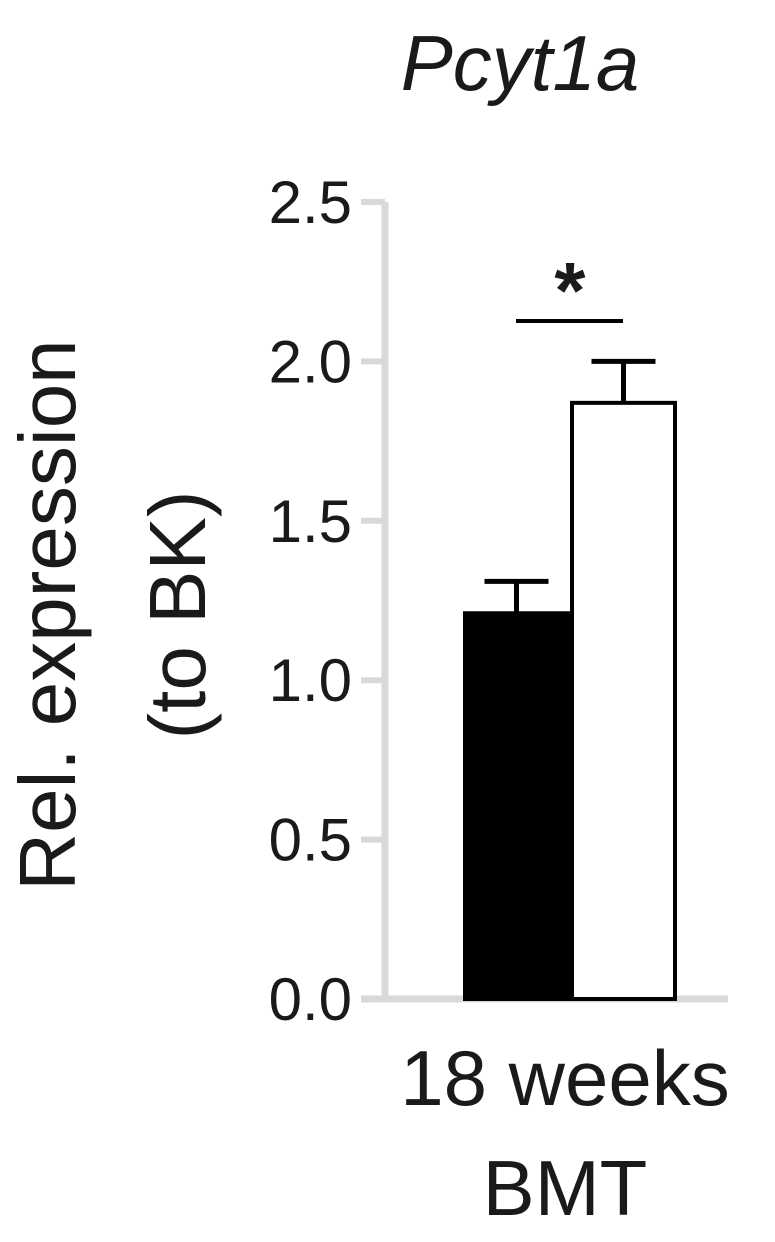 The height and width of the screenshot is (1242, 775). What do you see at coordinates (310, 361) in the screenshot?
I see `y-tick-label: 2.0` at bounding box center [310, 361].